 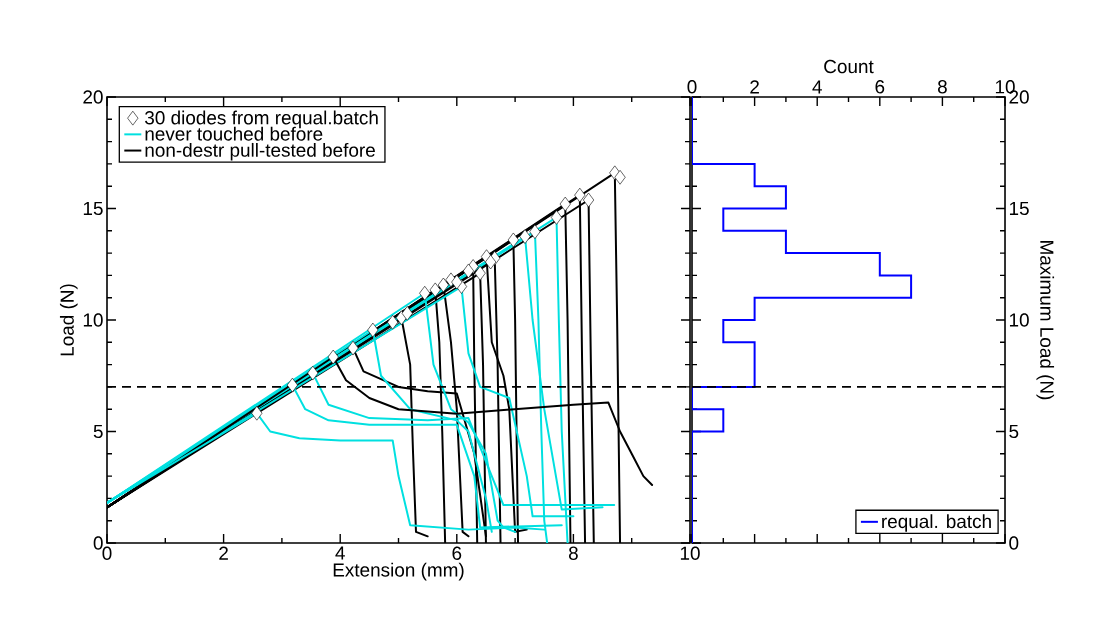 I want to click on y-axis-title: Maximum Load (N), so click(x=1045, y=320).